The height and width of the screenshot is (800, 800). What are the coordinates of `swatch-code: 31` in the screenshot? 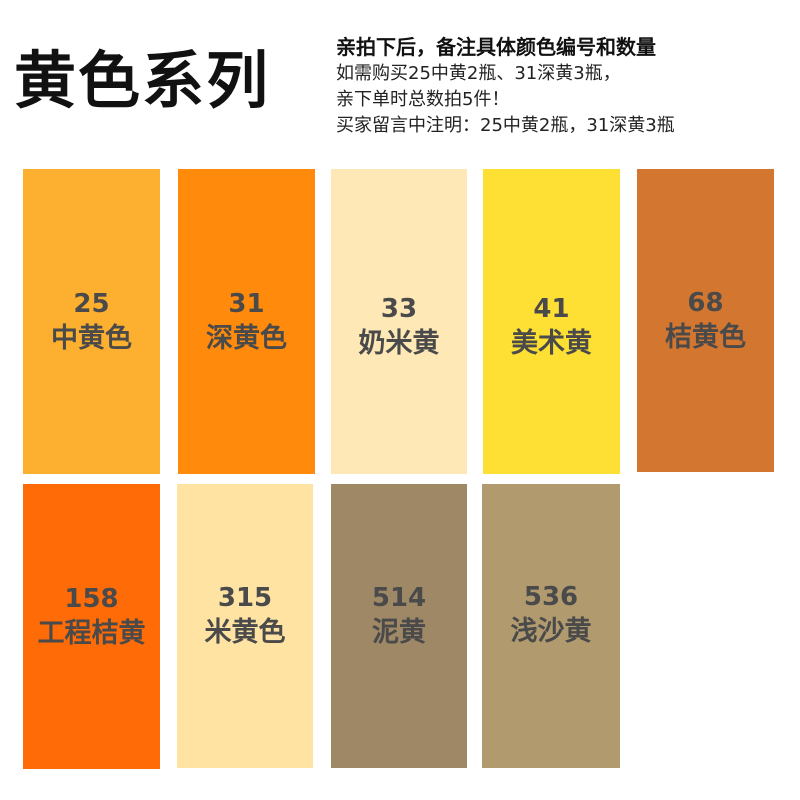 It's located at (246, 303).